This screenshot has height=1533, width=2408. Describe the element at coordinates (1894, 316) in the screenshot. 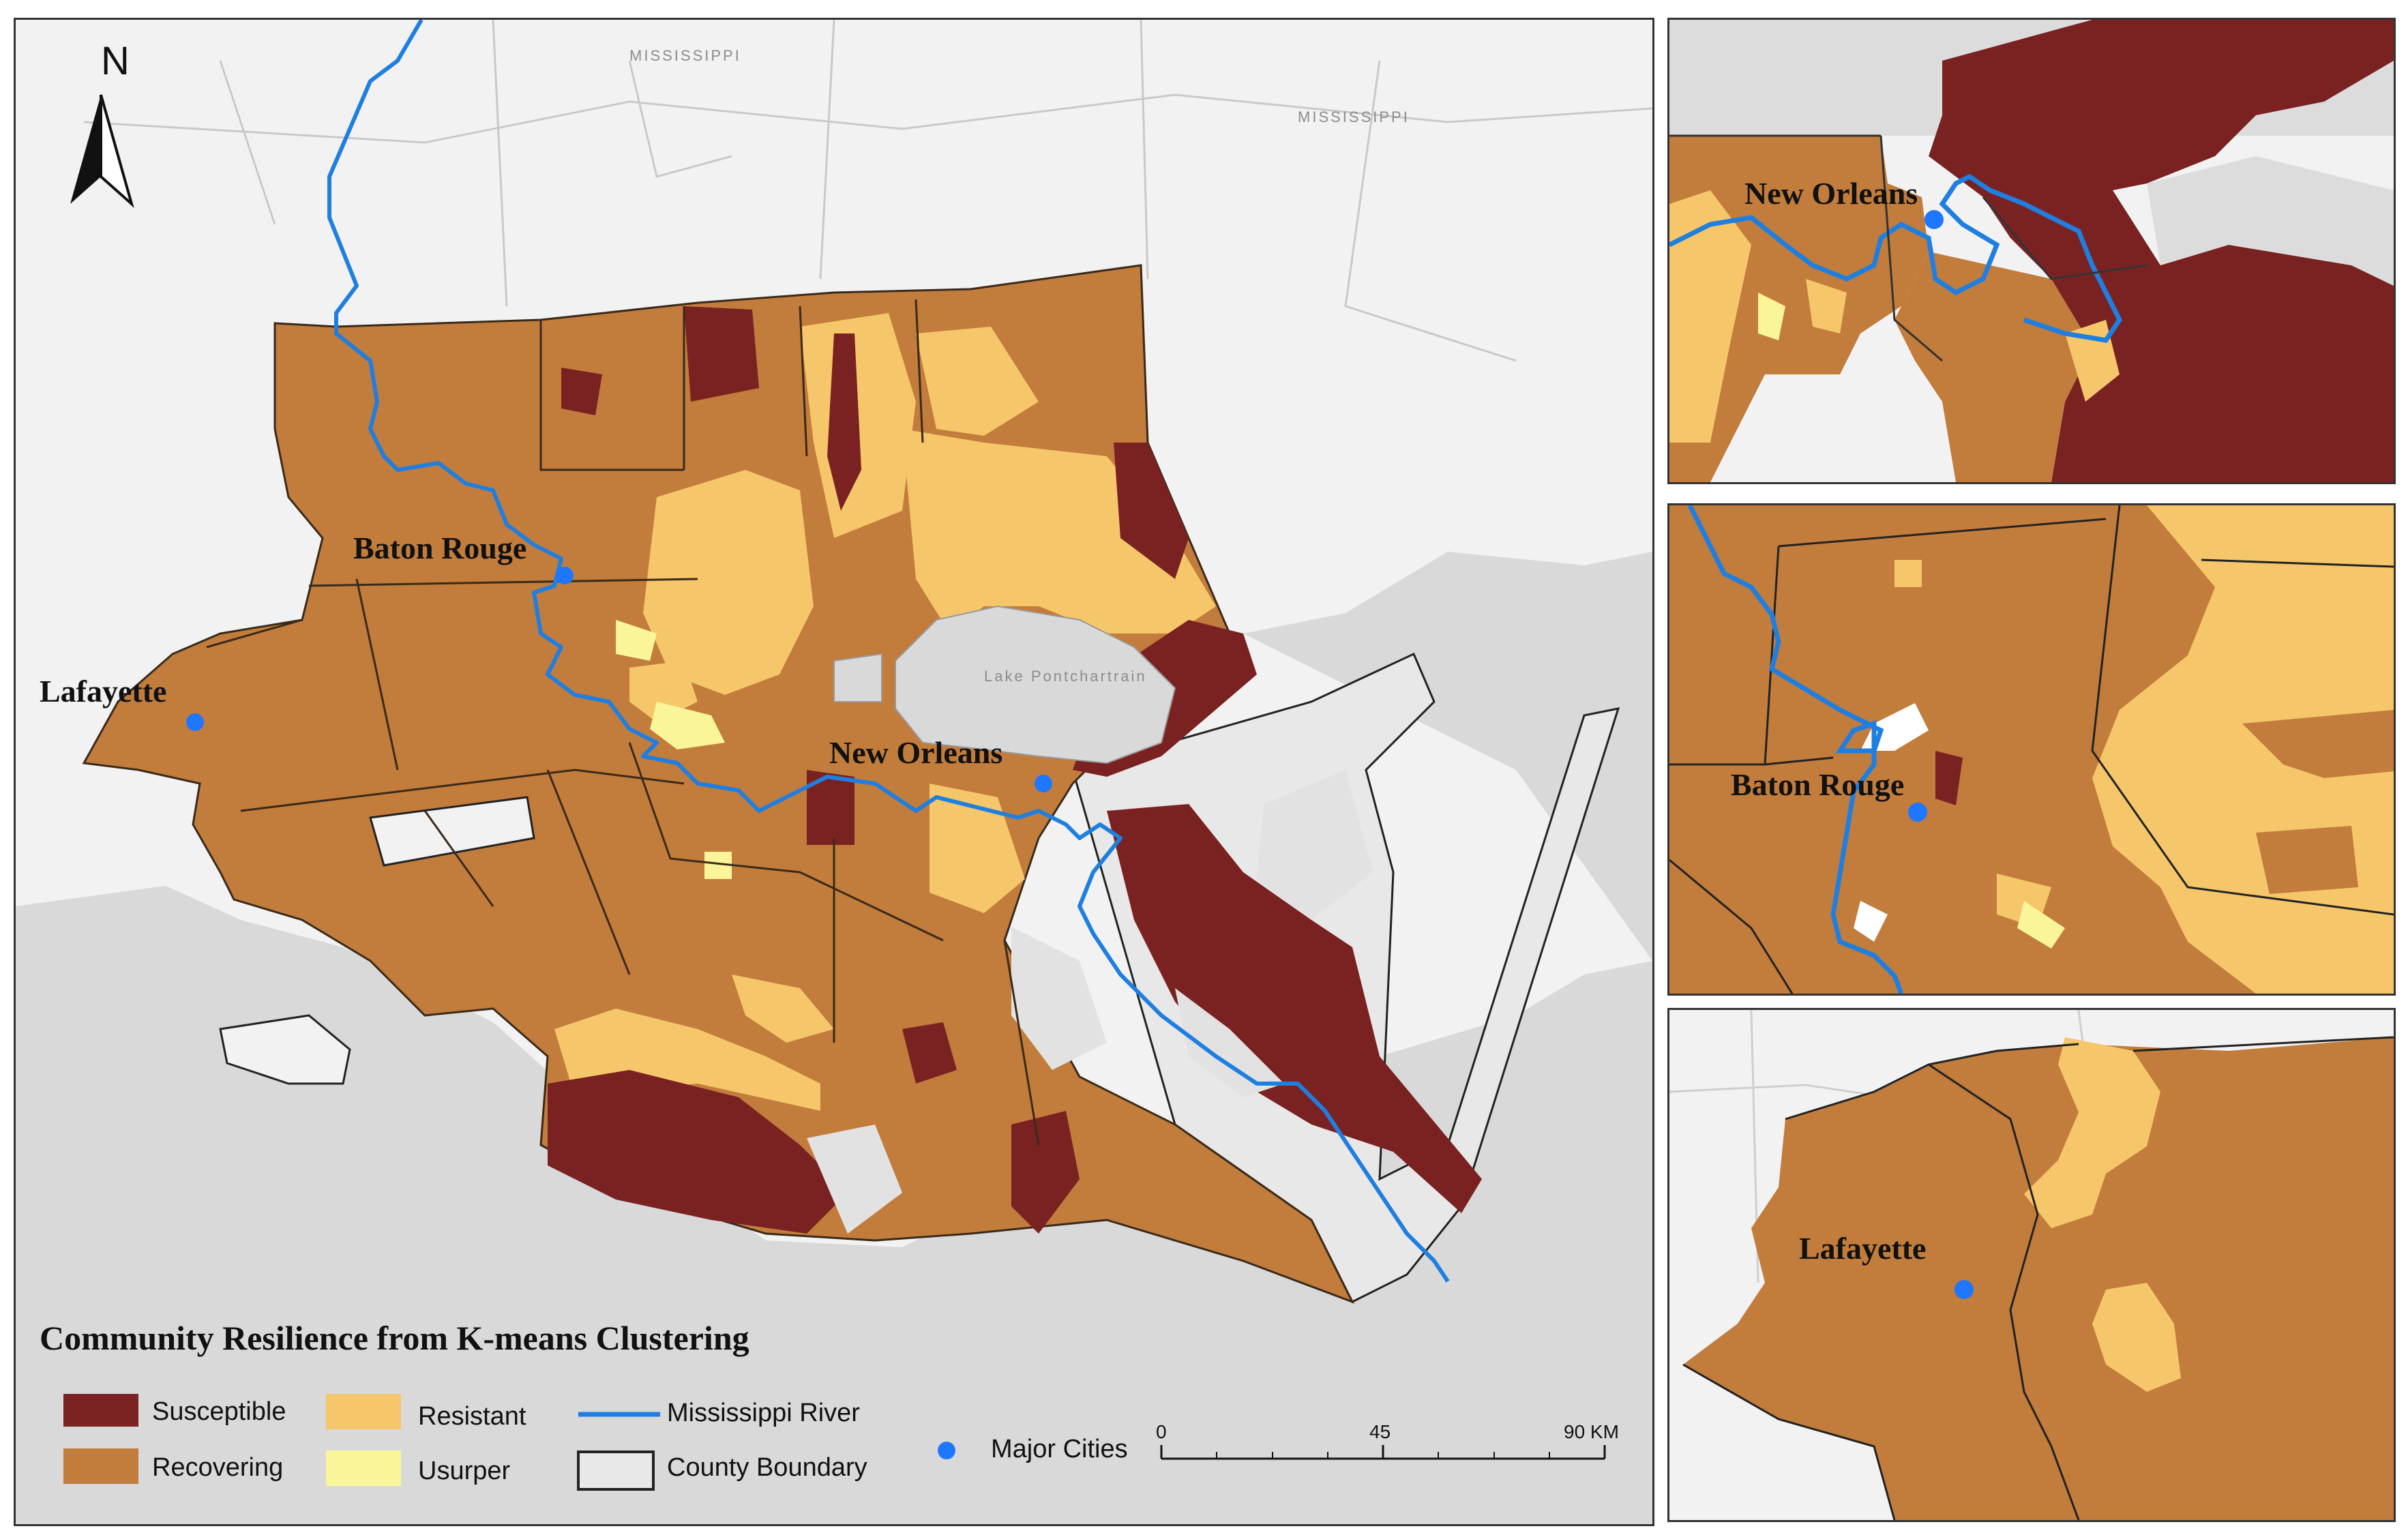

I see `inset1-resistant` at that location.